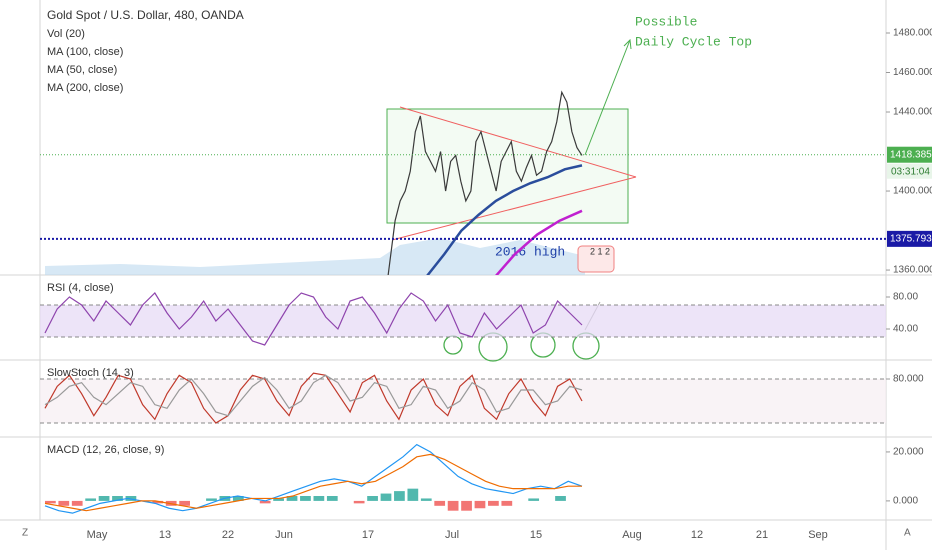 This screenshot has width=932, height=550. Describe the element at coordinates (165, 535) in the screenshot. I see `x-tick-label: 13` at that location.